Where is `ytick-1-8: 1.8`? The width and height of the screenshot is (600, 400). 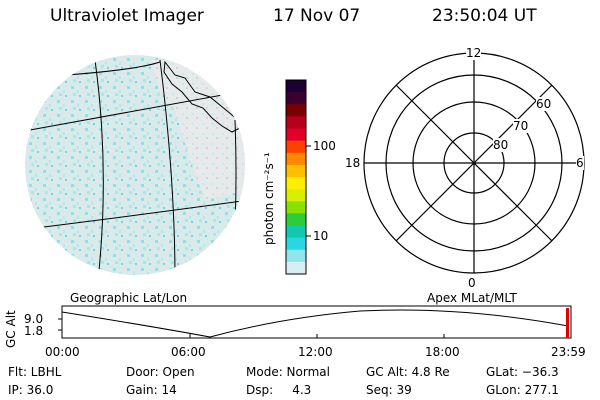 ytick-1-8: 1.8 is located at coordinates (34, 331).